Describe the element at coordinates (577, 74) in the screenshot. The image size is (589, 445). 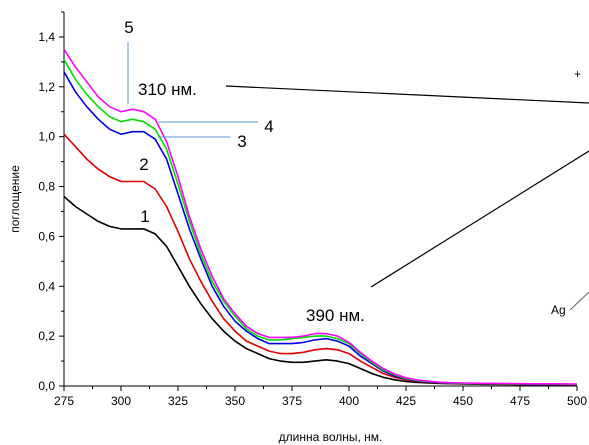
I see `inset-plus-mark: +` at that location.